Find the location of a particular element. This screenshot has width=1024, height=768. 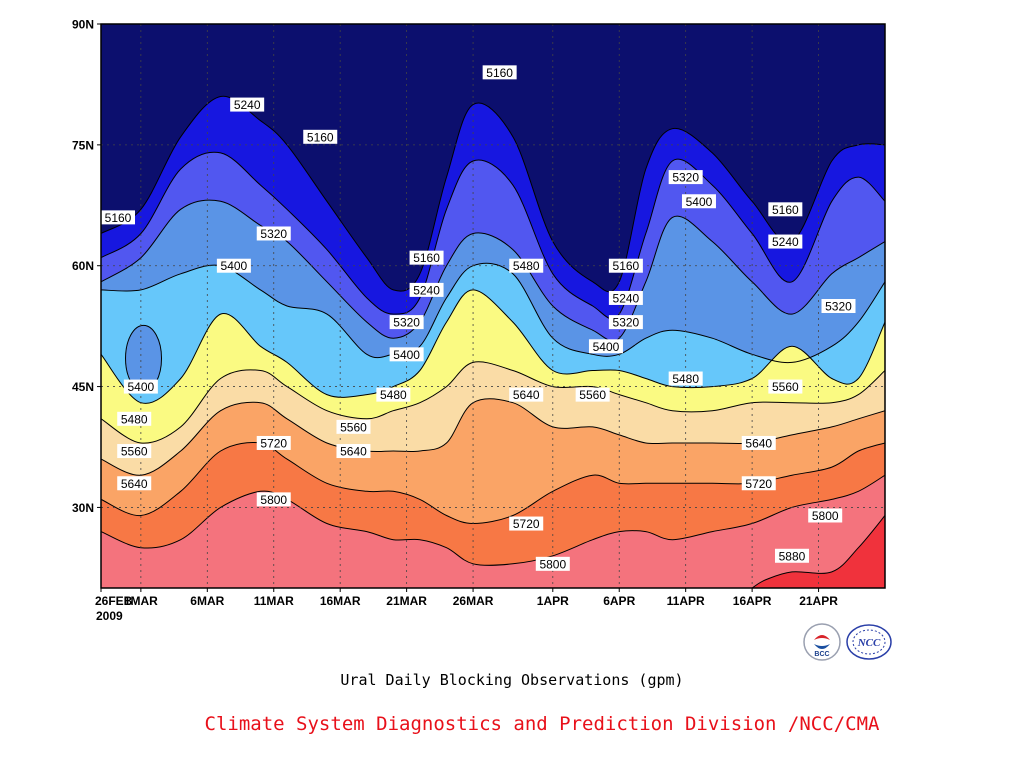

y-tick-label: 75N is located at coordinates (83, 145).